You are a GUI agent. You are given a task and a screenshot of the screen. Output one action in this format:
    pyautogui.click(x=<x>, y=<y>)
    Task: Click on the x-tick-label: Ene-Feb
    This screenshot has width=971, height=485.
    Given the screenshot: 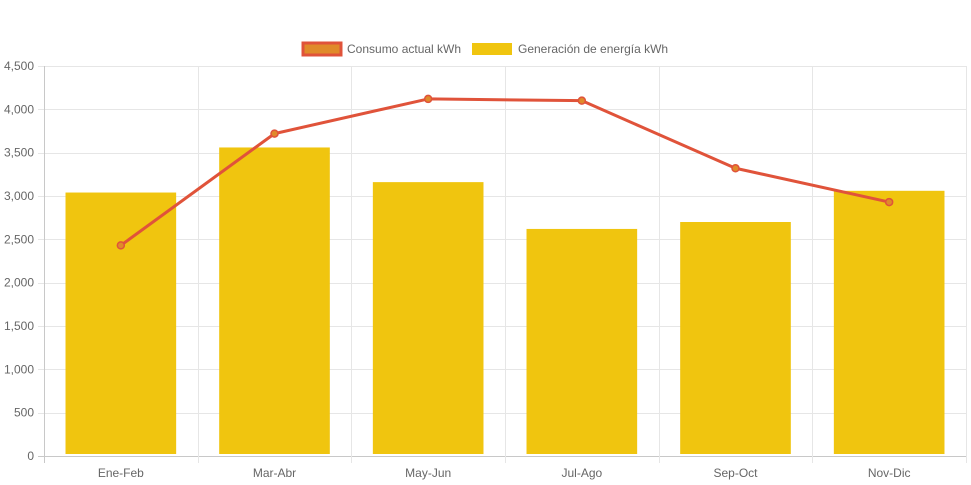 What is the action you would take?
    pyautogui.click(x=121, y=473)
    